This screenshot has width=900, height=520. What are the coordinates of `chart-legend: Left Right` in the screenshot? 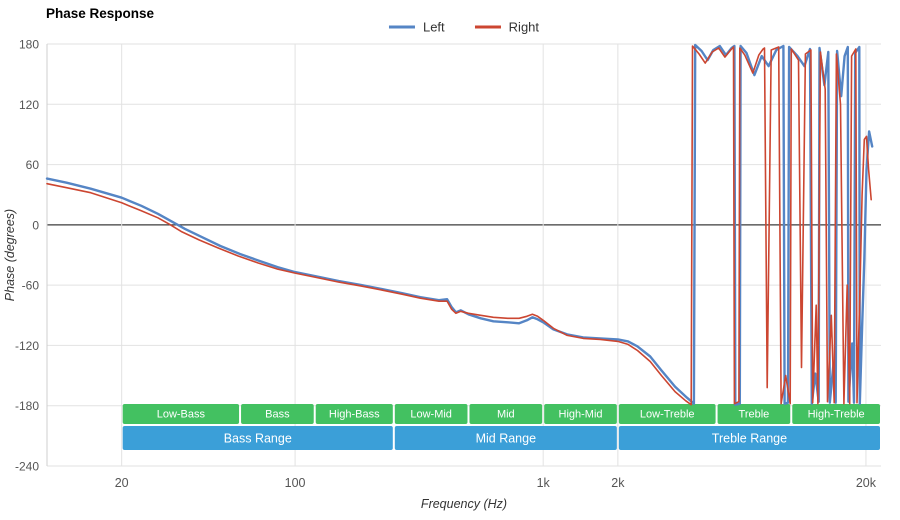 It's located at (464, 27).